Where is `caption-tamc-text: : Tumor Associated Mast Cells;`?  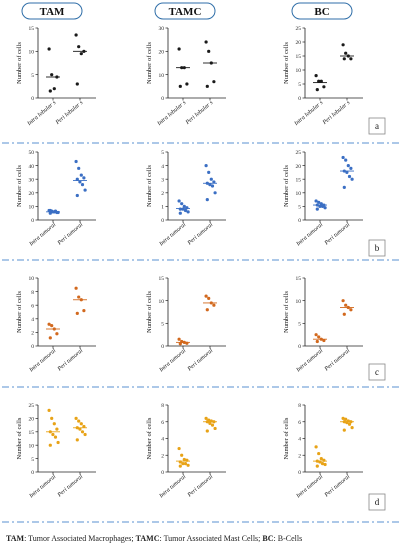 caption-tamc-text: : Tumor Associated Mast Cells; is located at coordinates (211, 538).